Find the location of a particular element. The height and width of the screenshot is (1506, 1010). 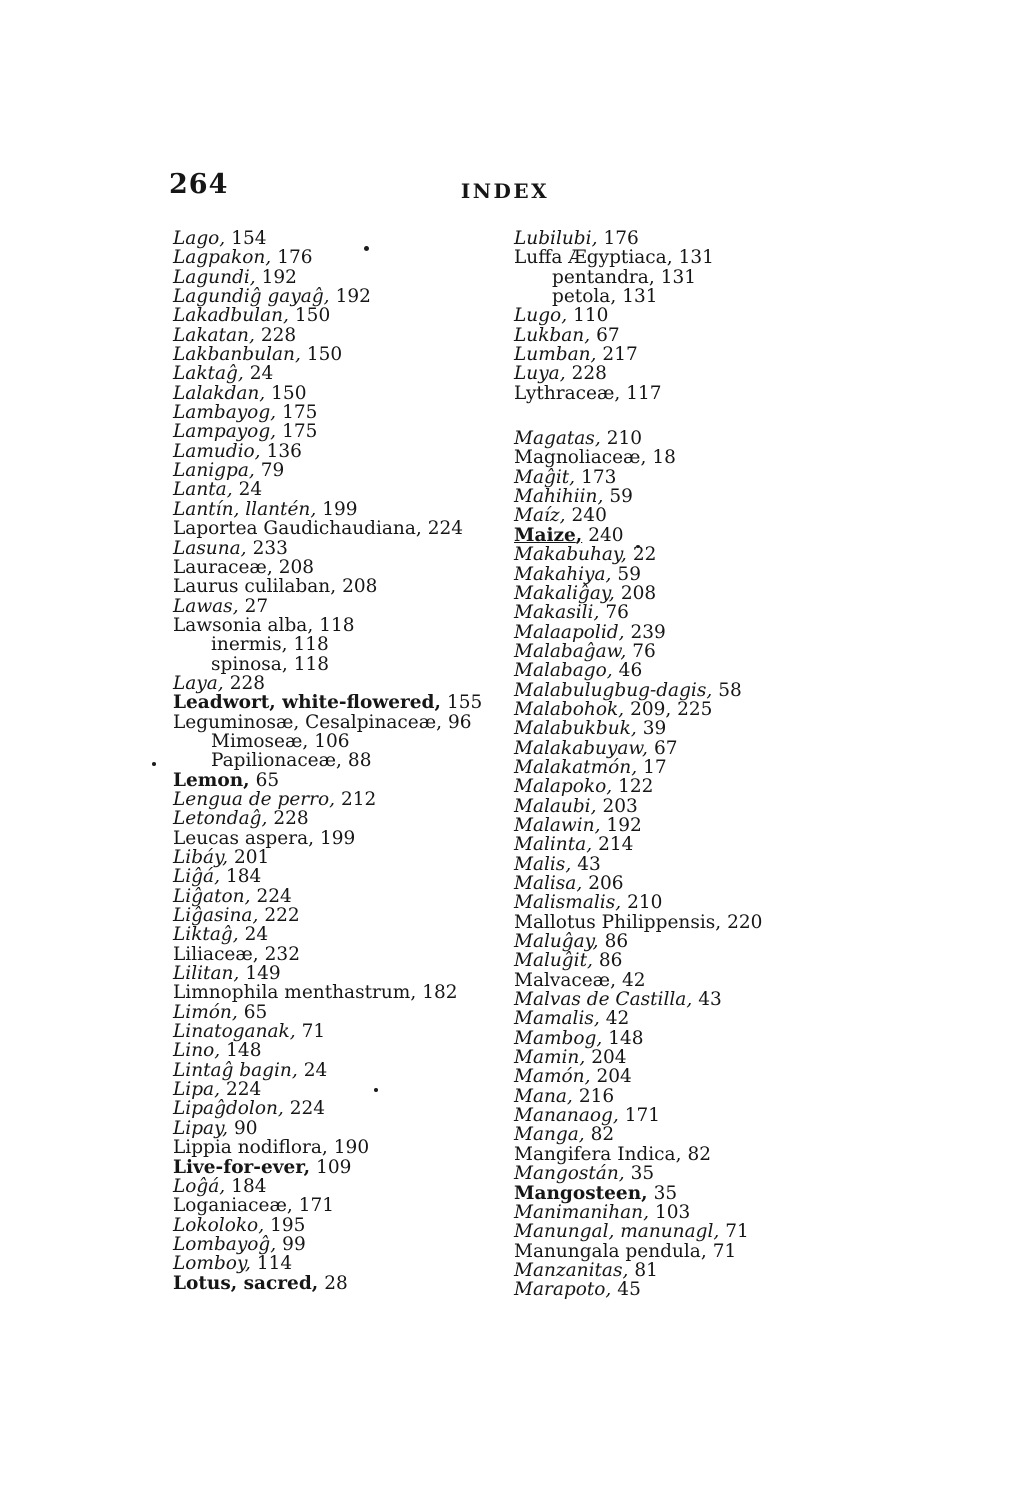

entry-page-refs: 240 is located at coordinates (606, 535).